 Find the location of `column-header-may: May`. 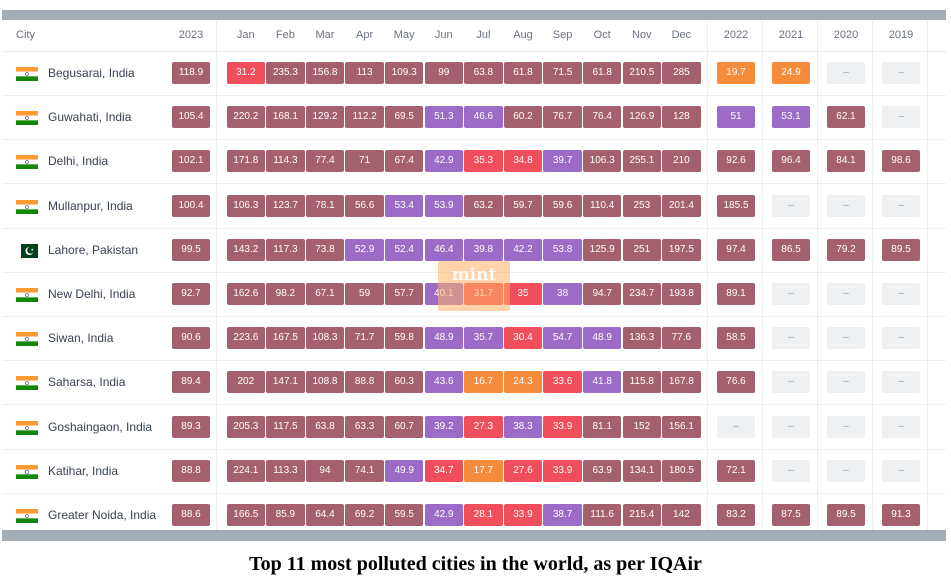

column-header-may: May is located at coordinates (404, 35).